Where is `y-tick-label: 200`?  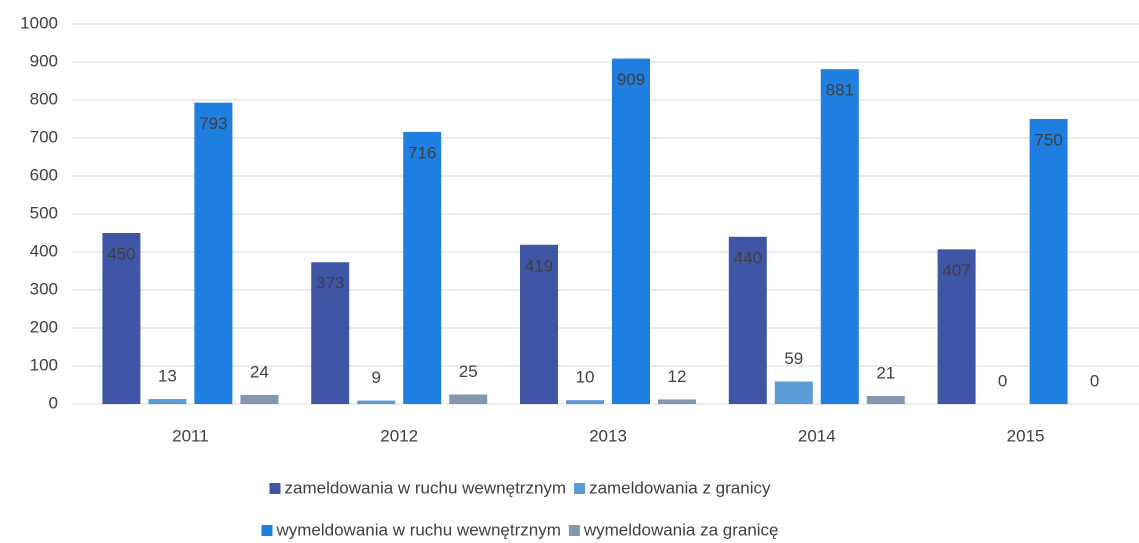
y-tick-label: 200 is located at coordinates (44, 326).